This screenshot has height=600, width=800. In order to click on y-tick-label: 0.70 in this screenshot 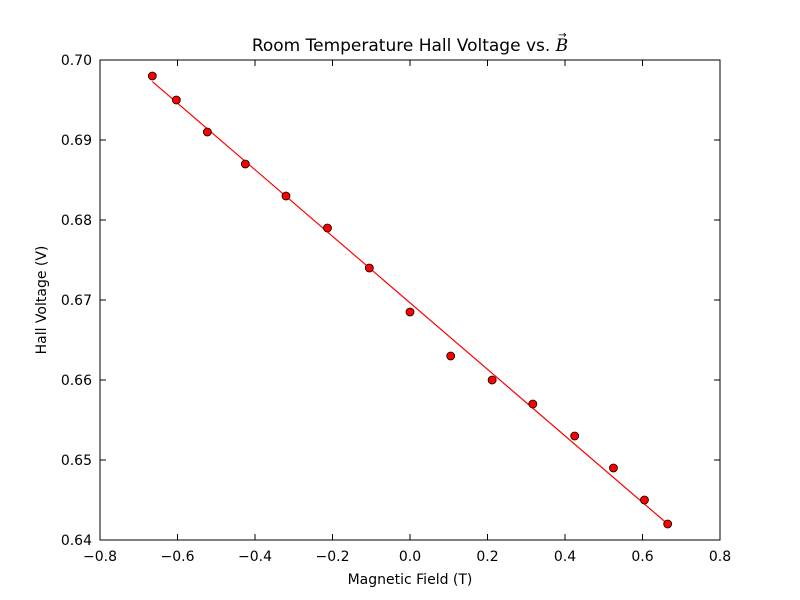, I will do `click(76, 61)`.